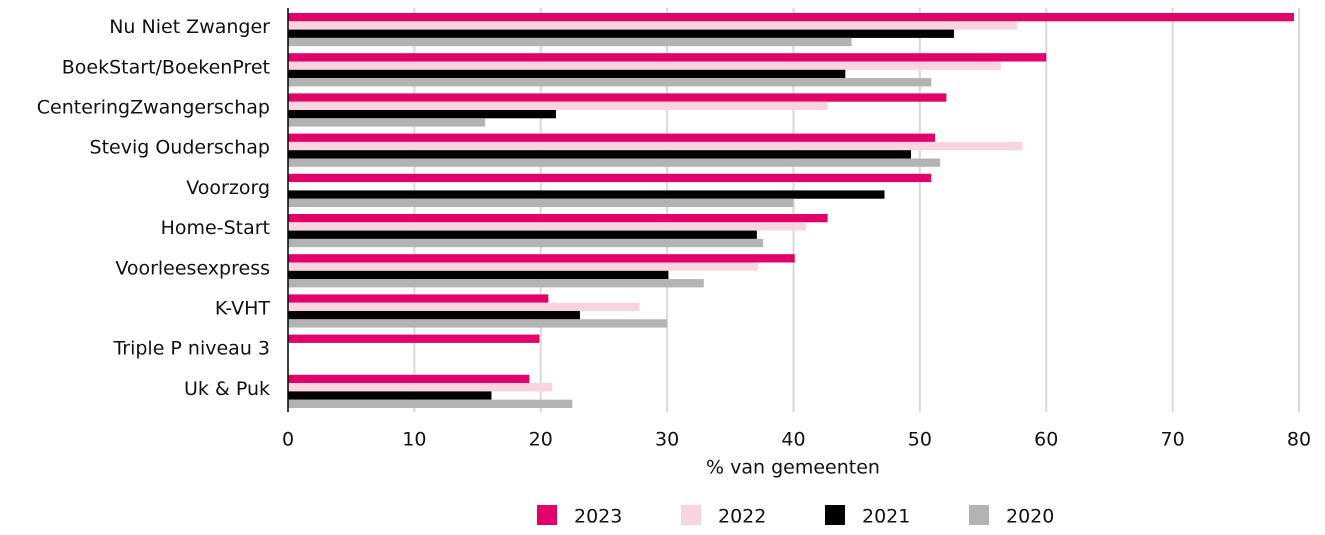  What do you see at coordinates (793, 468) in the screenshot?
I see `x-axis-title: % van gemeenten` at bounding box center [793, 468].